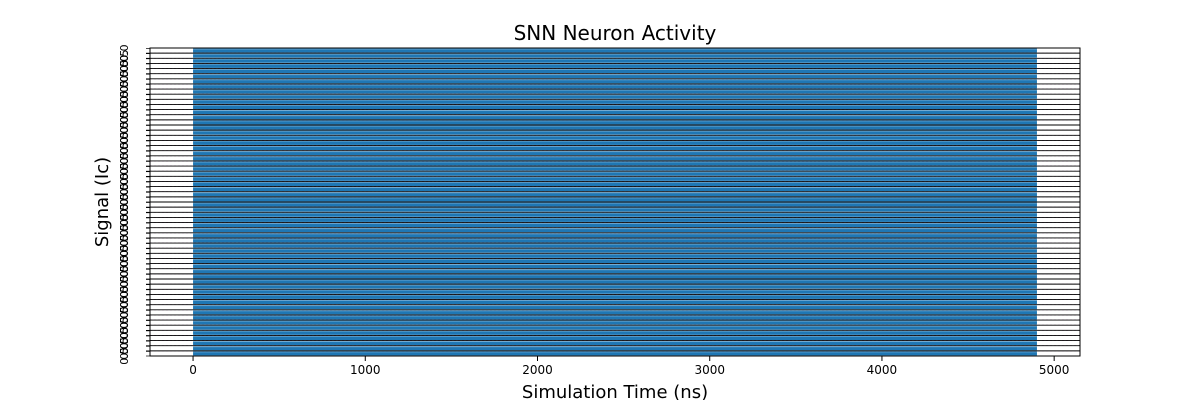  Describe the element at coordinates (882, 370) in the screenshot. I see `x-tick-label: 4000` at that location.